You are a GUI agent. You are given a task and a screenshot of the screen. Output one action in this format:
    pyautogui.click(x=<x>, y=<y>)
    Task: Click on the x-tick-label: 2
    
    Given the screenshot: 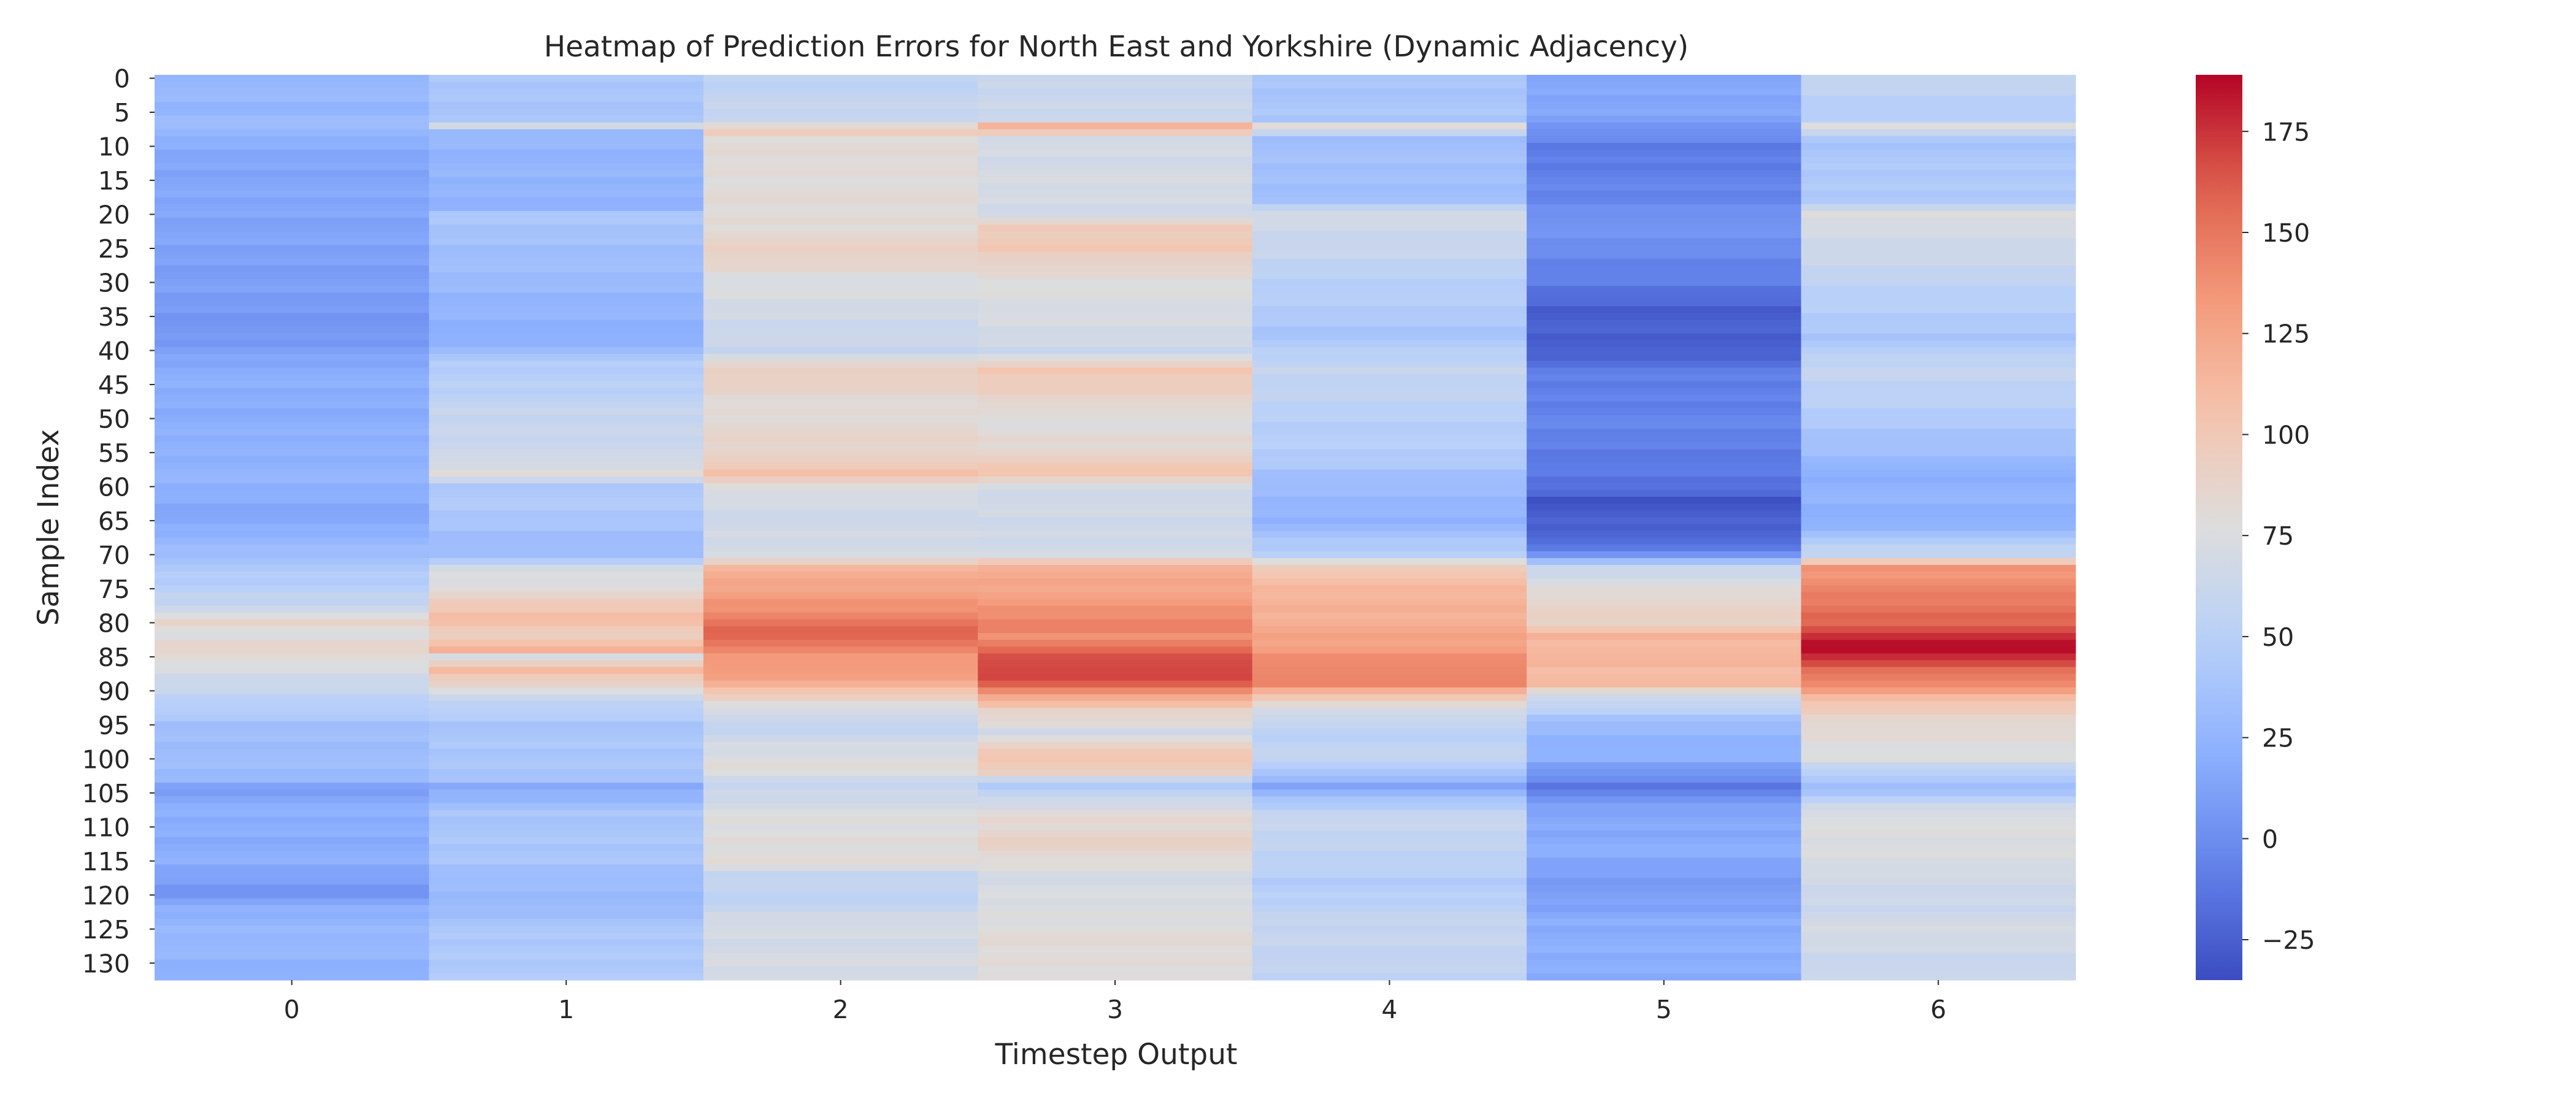 What is the action you would take?
    pyautogui.click(x=841, y=1009)
    